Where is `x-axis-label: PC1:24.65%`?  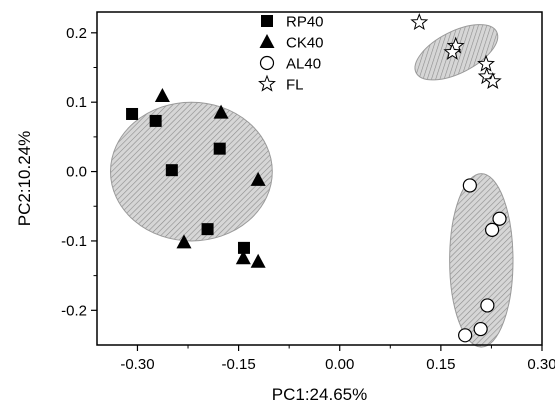
x-axis-label: PC1:24.65% is located at coordinates (319, 394).